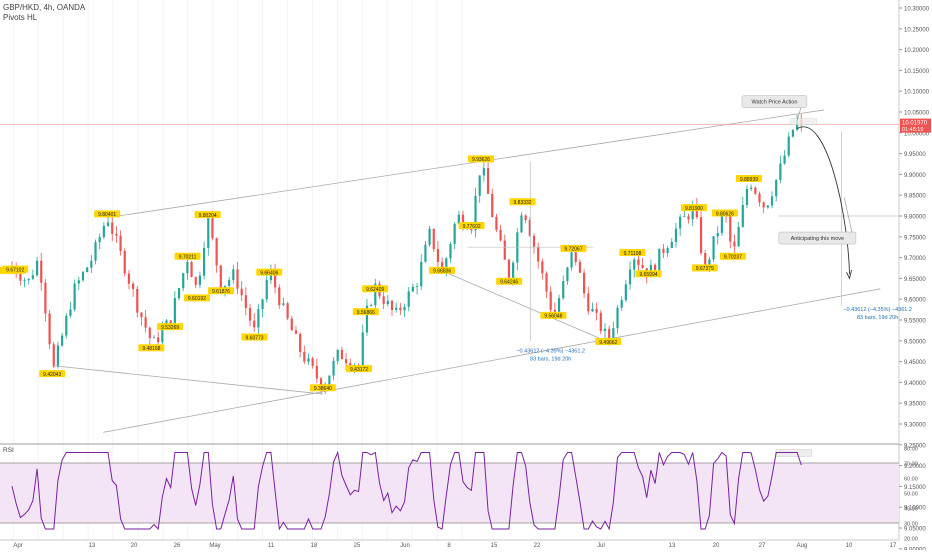  I want to click on pivot-label-text: 9.56048, so click(553, 317).